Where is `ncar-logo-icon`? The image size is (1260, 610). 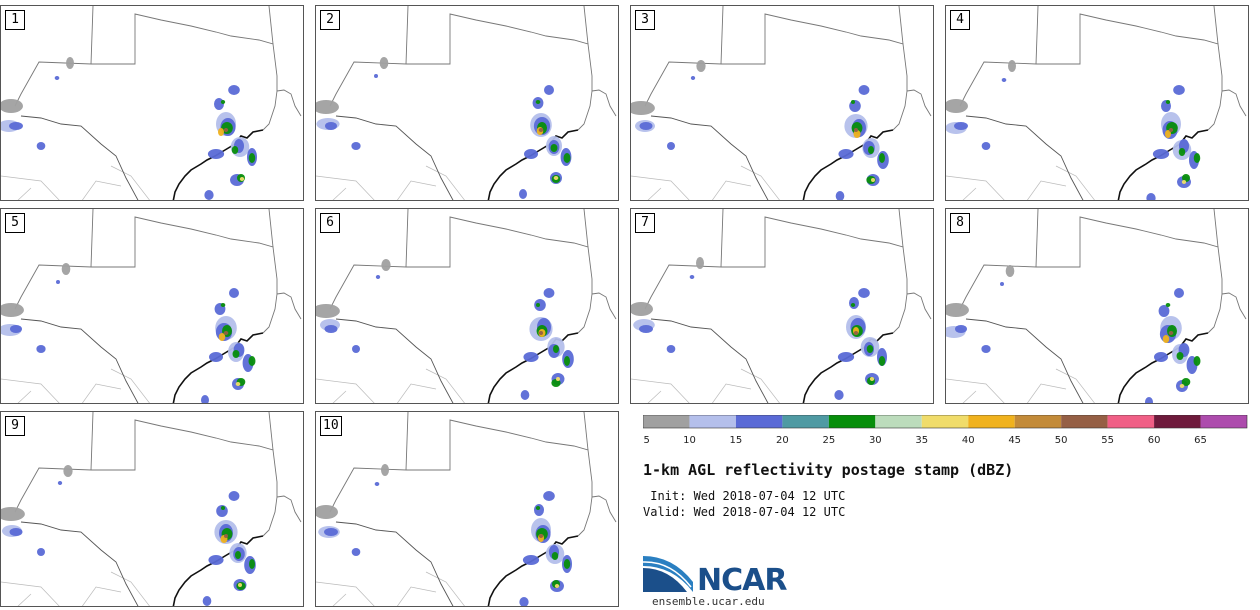
ncar-logo-icon is located at coordinates (668, 574).